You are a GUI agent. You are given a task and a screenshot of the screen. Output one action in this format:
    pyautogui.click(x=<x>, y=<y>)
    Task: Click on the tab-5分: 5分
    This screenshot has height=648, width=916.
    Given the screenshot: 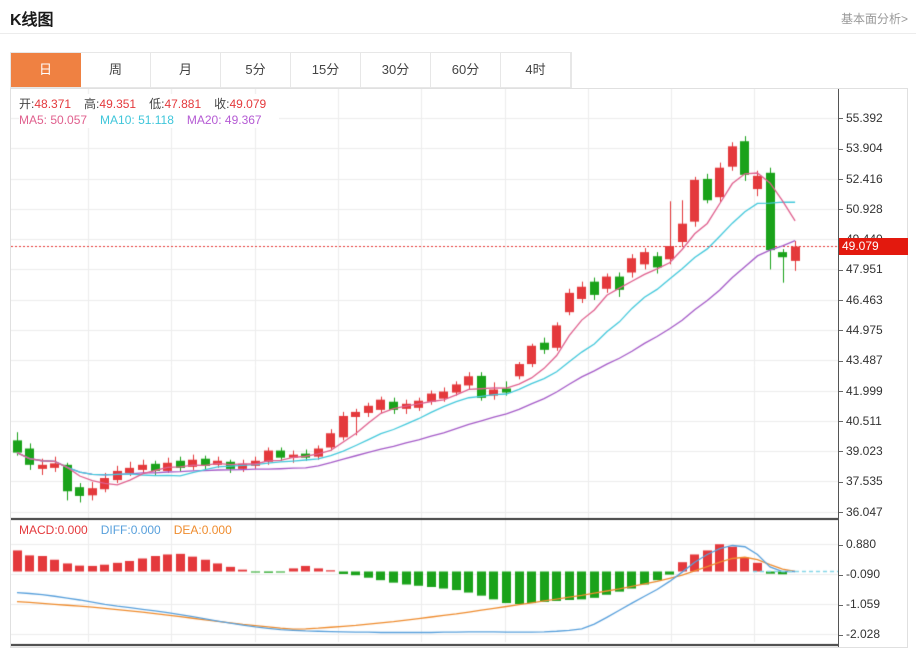 What is the action you would take?
    pyautogui.click(x=256, y=70)
    